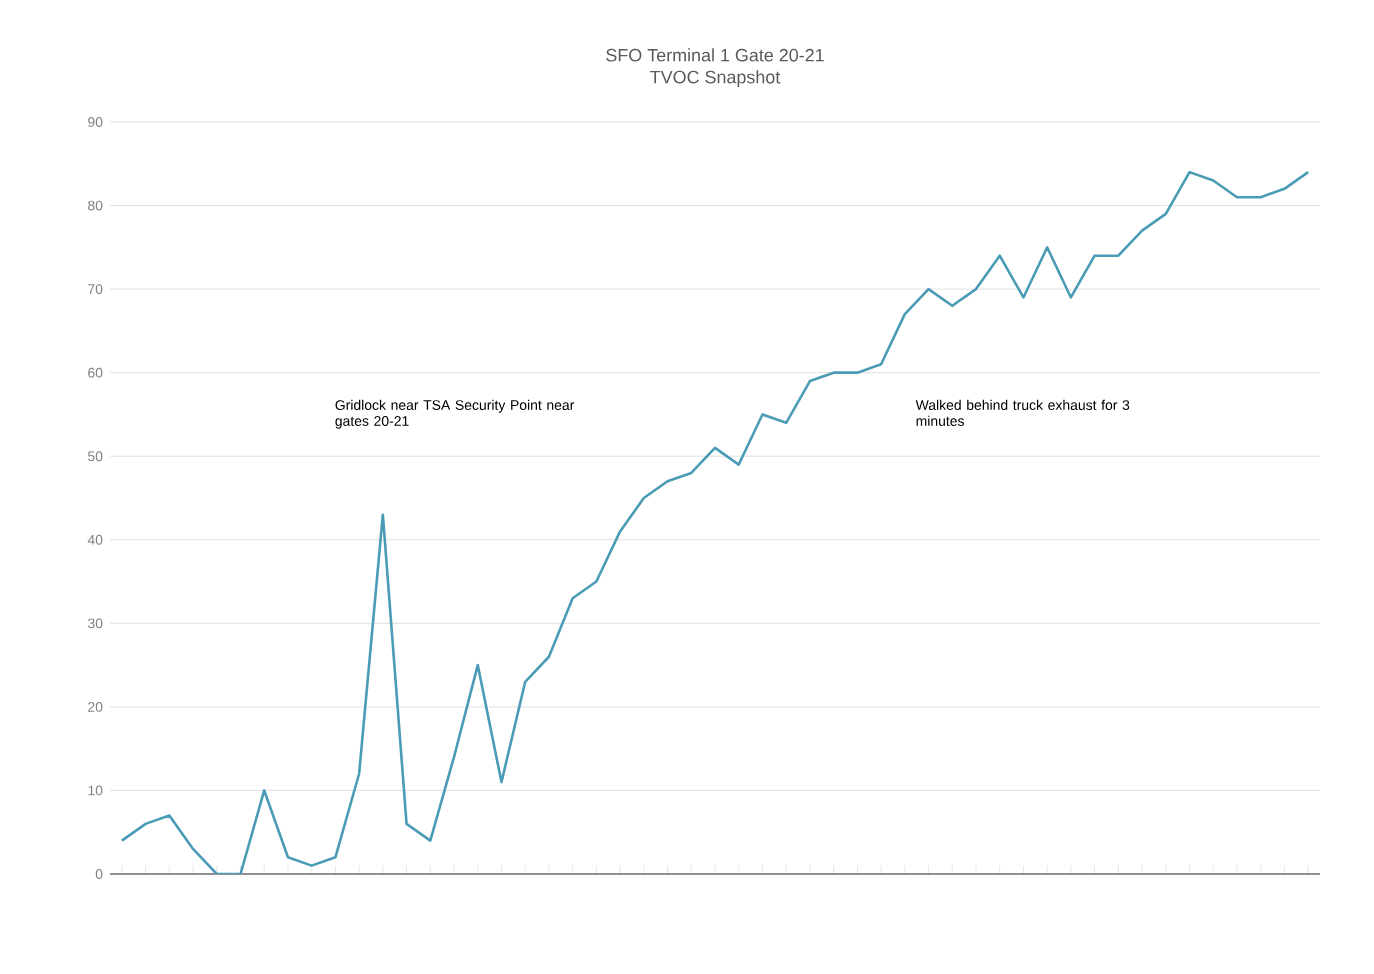 This screenshot has width=1374, height=974. What do you see at coordinates (715, 78) in the screenshot?
I see `chart-subtitle: TVOC Snapshot` at bounding box center [715, 78].